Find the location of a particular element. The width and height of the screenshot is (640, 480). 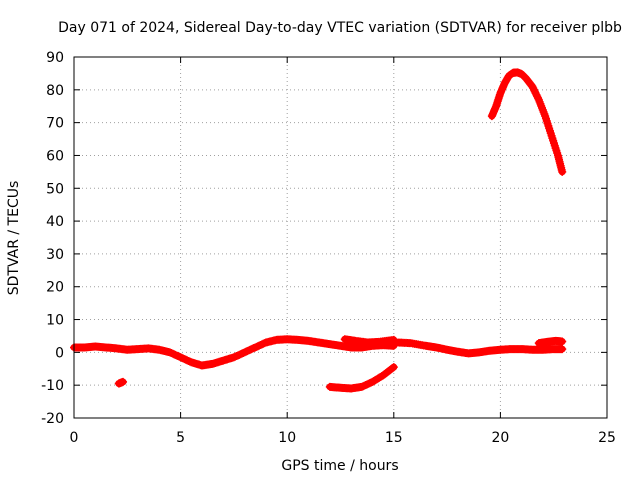

series-arc-small is located at coordinates (121, 382).